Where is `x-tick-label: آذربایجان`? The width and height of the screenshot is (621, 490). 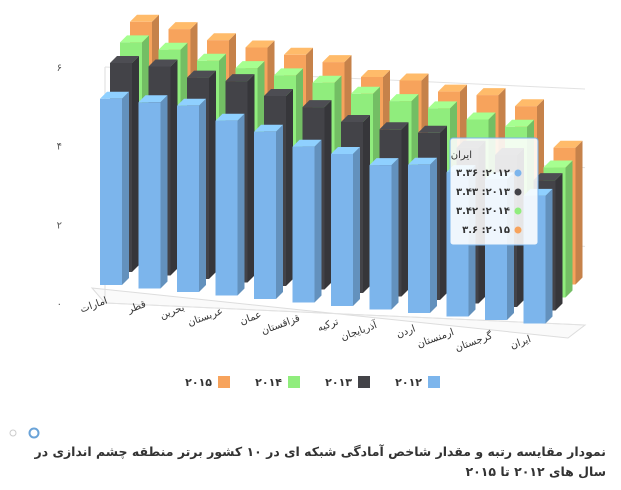 x-tick-label: آذربایجان is located at coordinates (359, 330).